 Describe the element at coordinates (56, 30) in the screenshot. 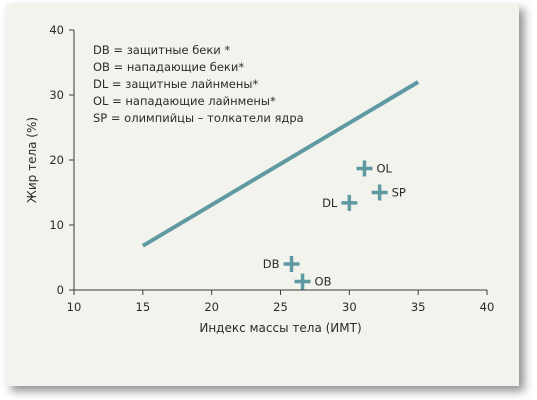

I see `y-tick-label: 40` at that location.